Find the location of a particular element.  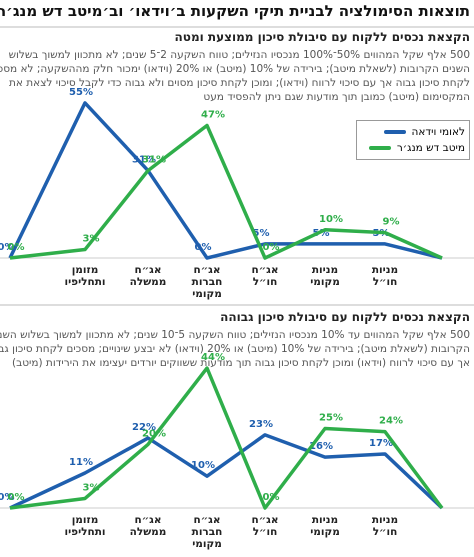

data-label: 9% is located at coordinates (391, 222).